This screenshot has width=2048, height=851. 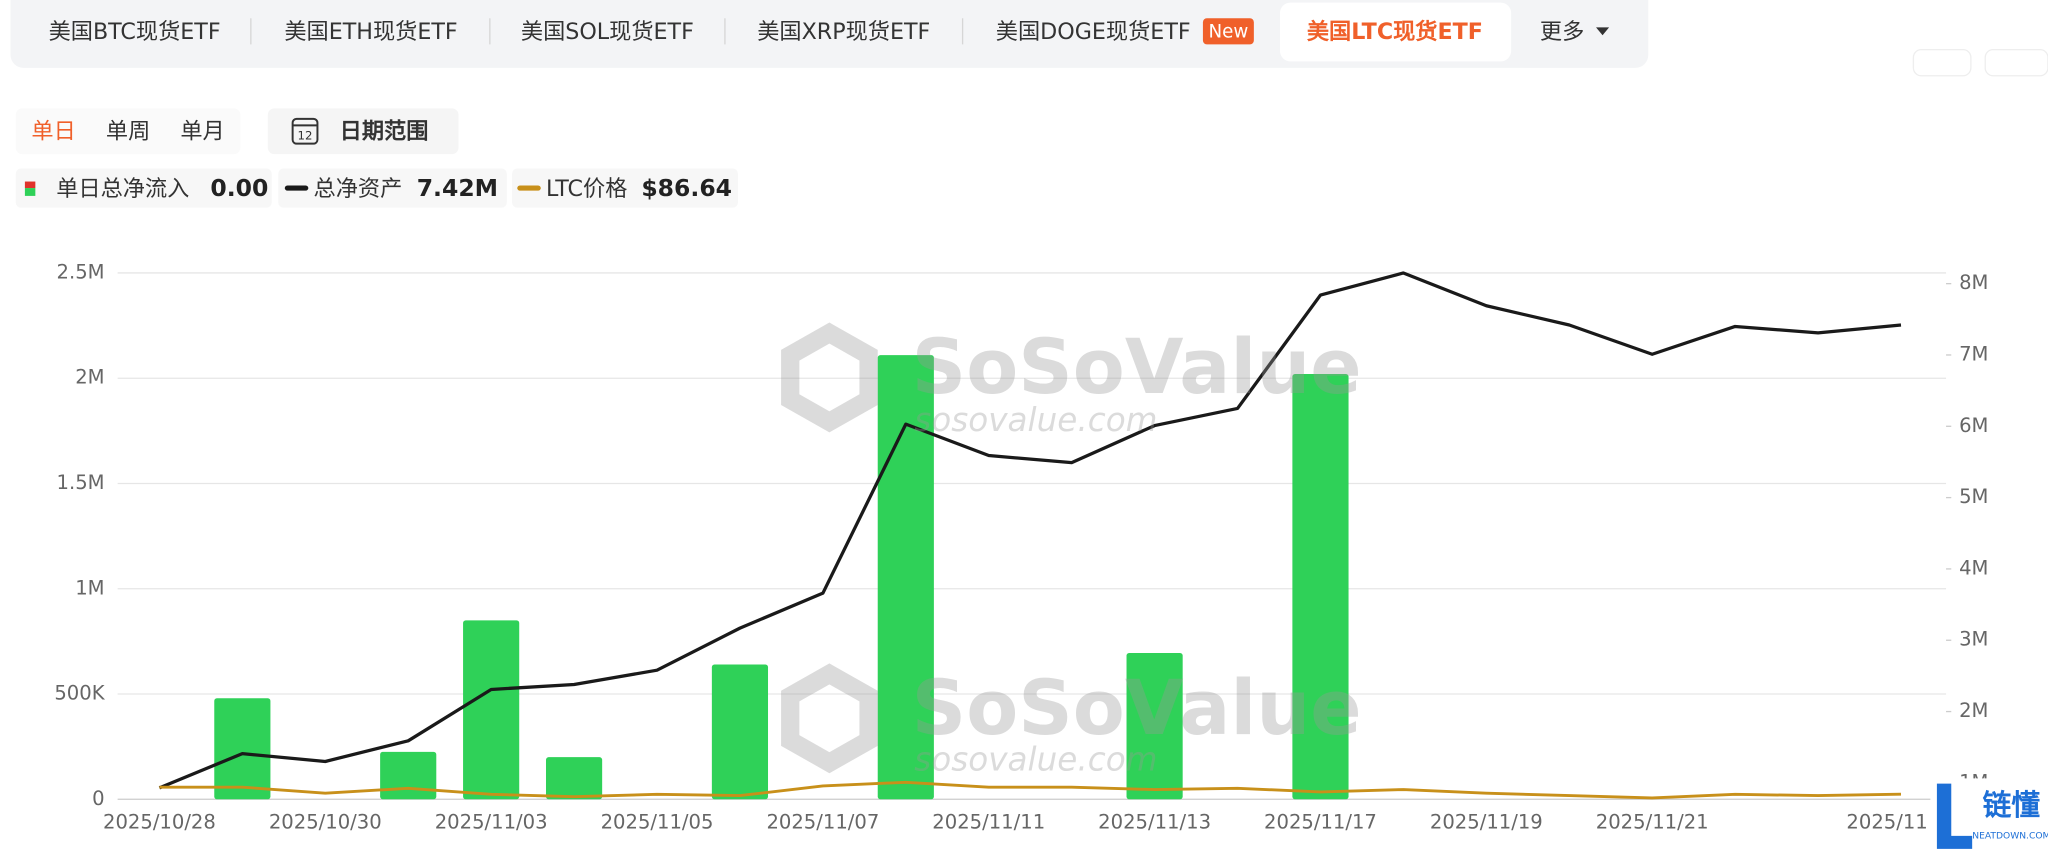 What do you see at coordinates (822, 821) in the screenshot?
I see `x-tick-label: 2025/11/07` at bounding box center [822, 821].